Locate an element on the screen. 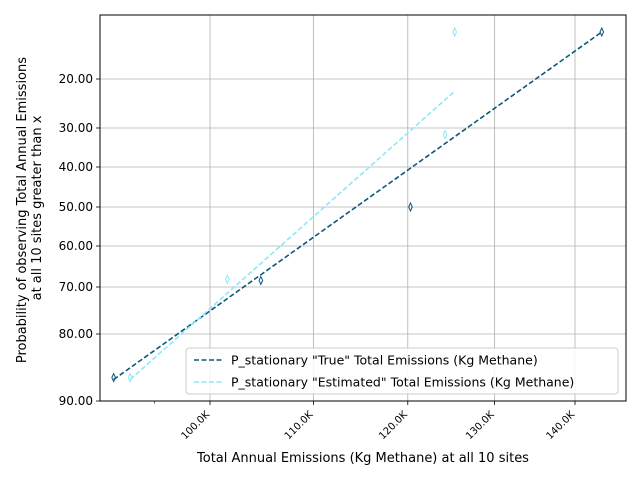 This screenshot has width=640, height=480. x-tick-label: 120.0K is located at coordinates (393, 425).